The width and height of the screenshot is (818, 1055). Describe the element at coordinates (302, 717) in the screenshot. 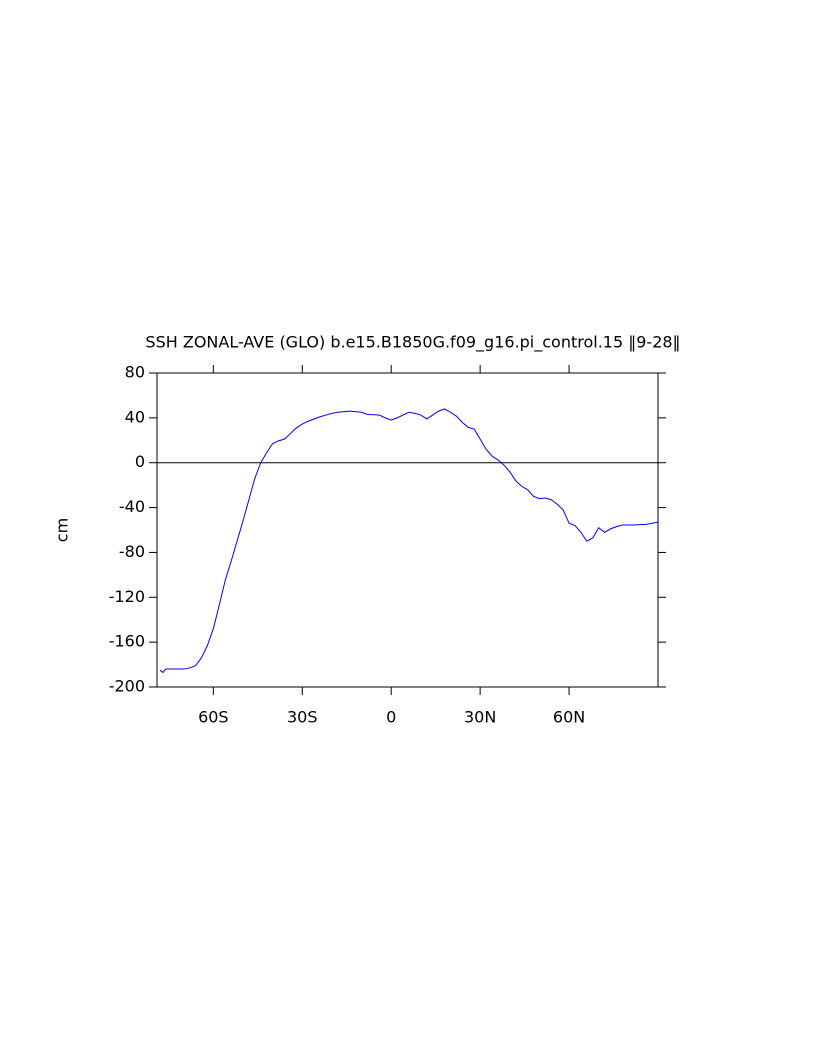

I see `x-tick-label: 30S` at that location.